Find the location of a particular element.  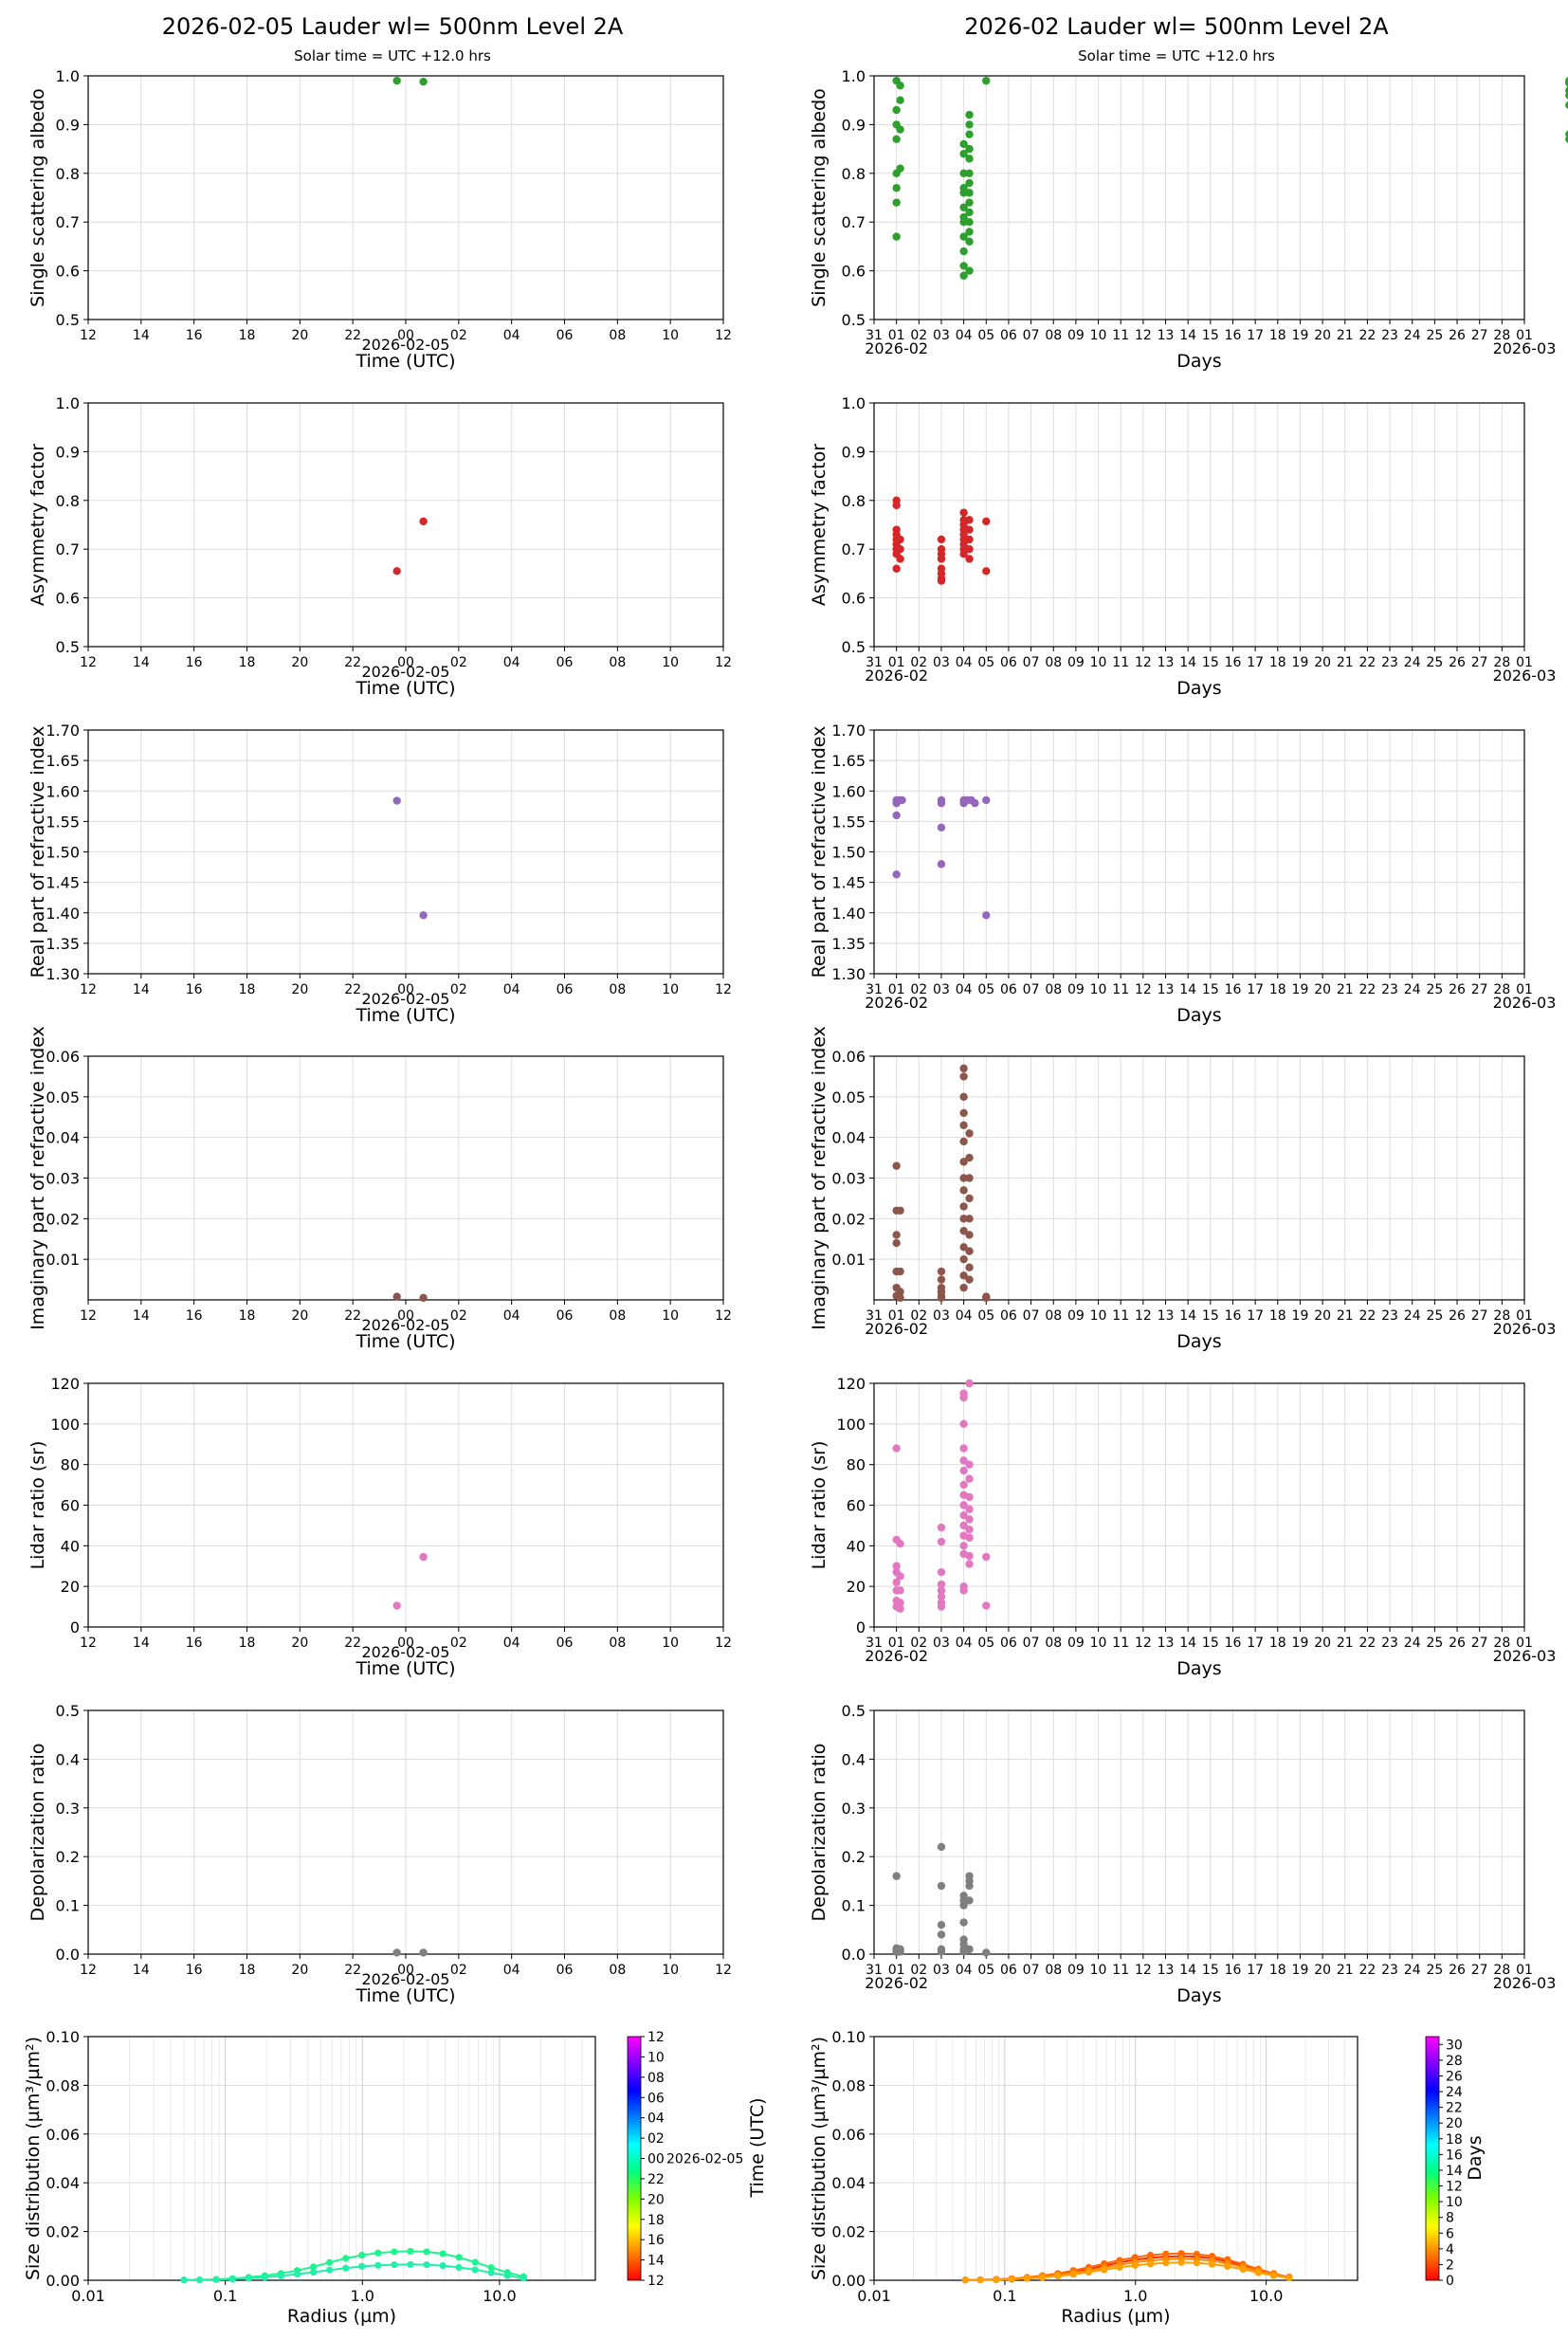

x-tick-label: 25 is located at coordinates (1434, 989).